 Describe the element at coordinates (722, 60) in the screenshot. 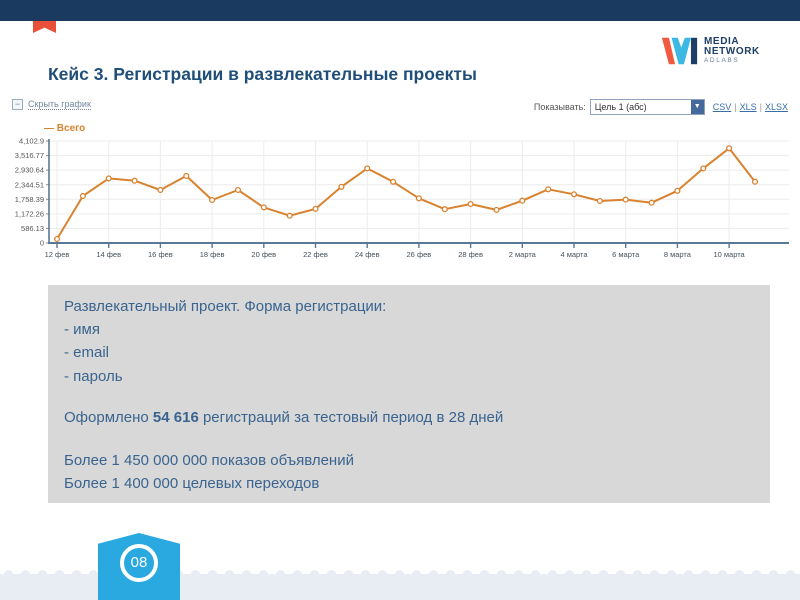

I see `logo-line-adlabs: ADLABS` at that location.